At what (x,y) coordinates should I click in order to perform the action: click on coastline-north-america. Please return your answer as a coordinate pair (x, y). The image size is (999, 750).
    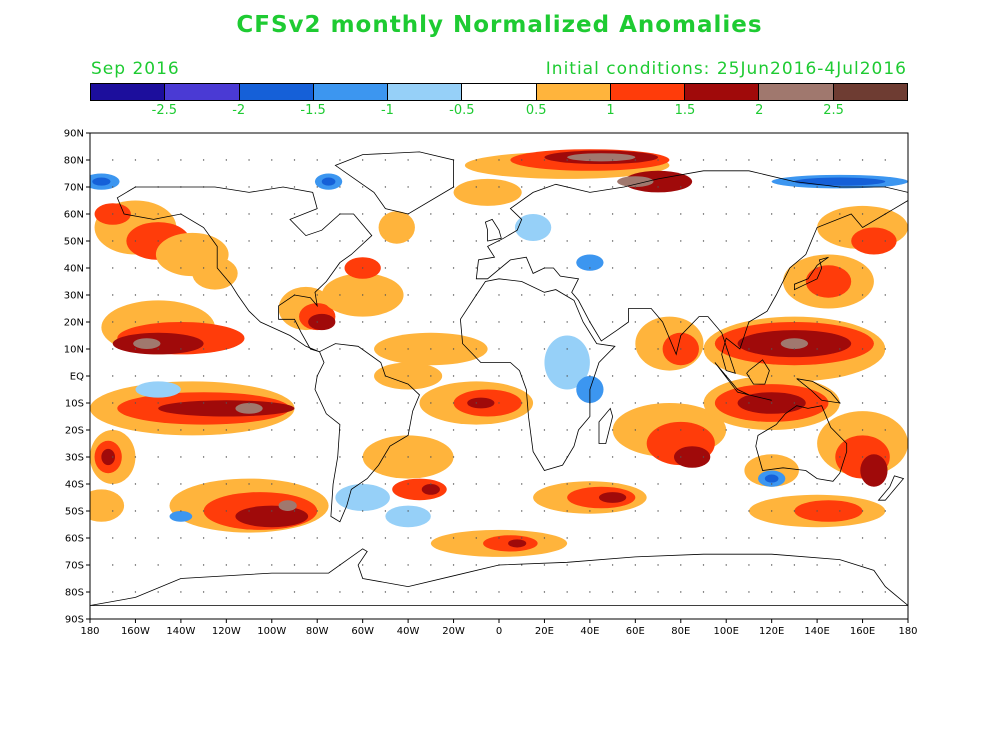
    Looking at the image, I should click on (244, 269).